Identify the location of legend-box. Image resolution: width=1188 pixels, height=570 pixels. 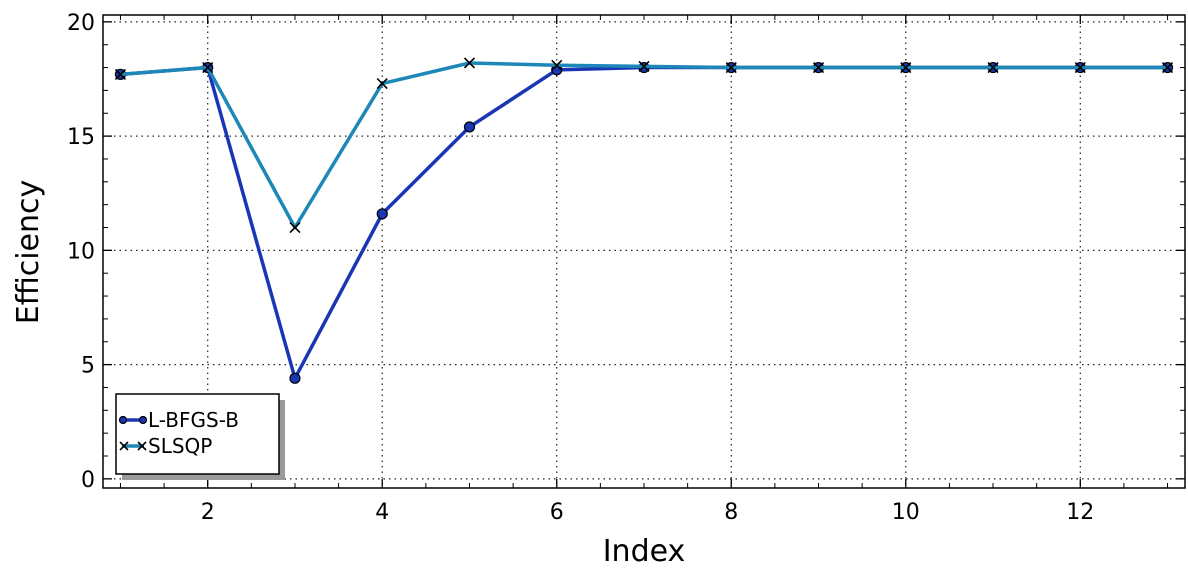
(197, 434).